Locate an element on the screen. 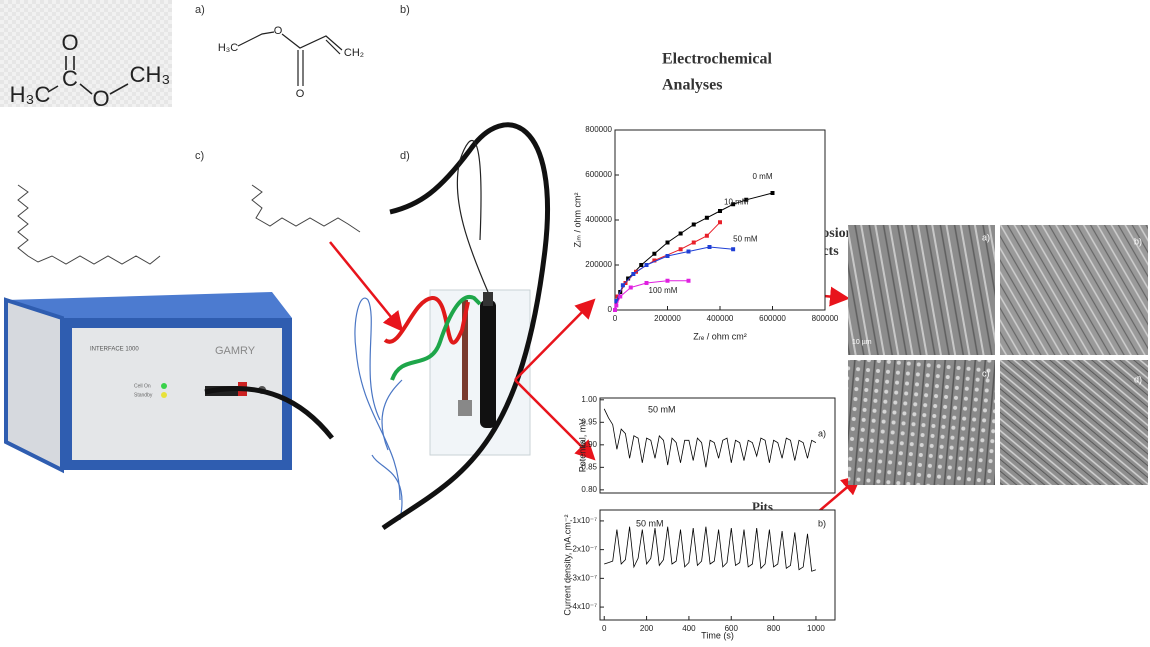  sem-label: a) is located at coordinates (986, 237).